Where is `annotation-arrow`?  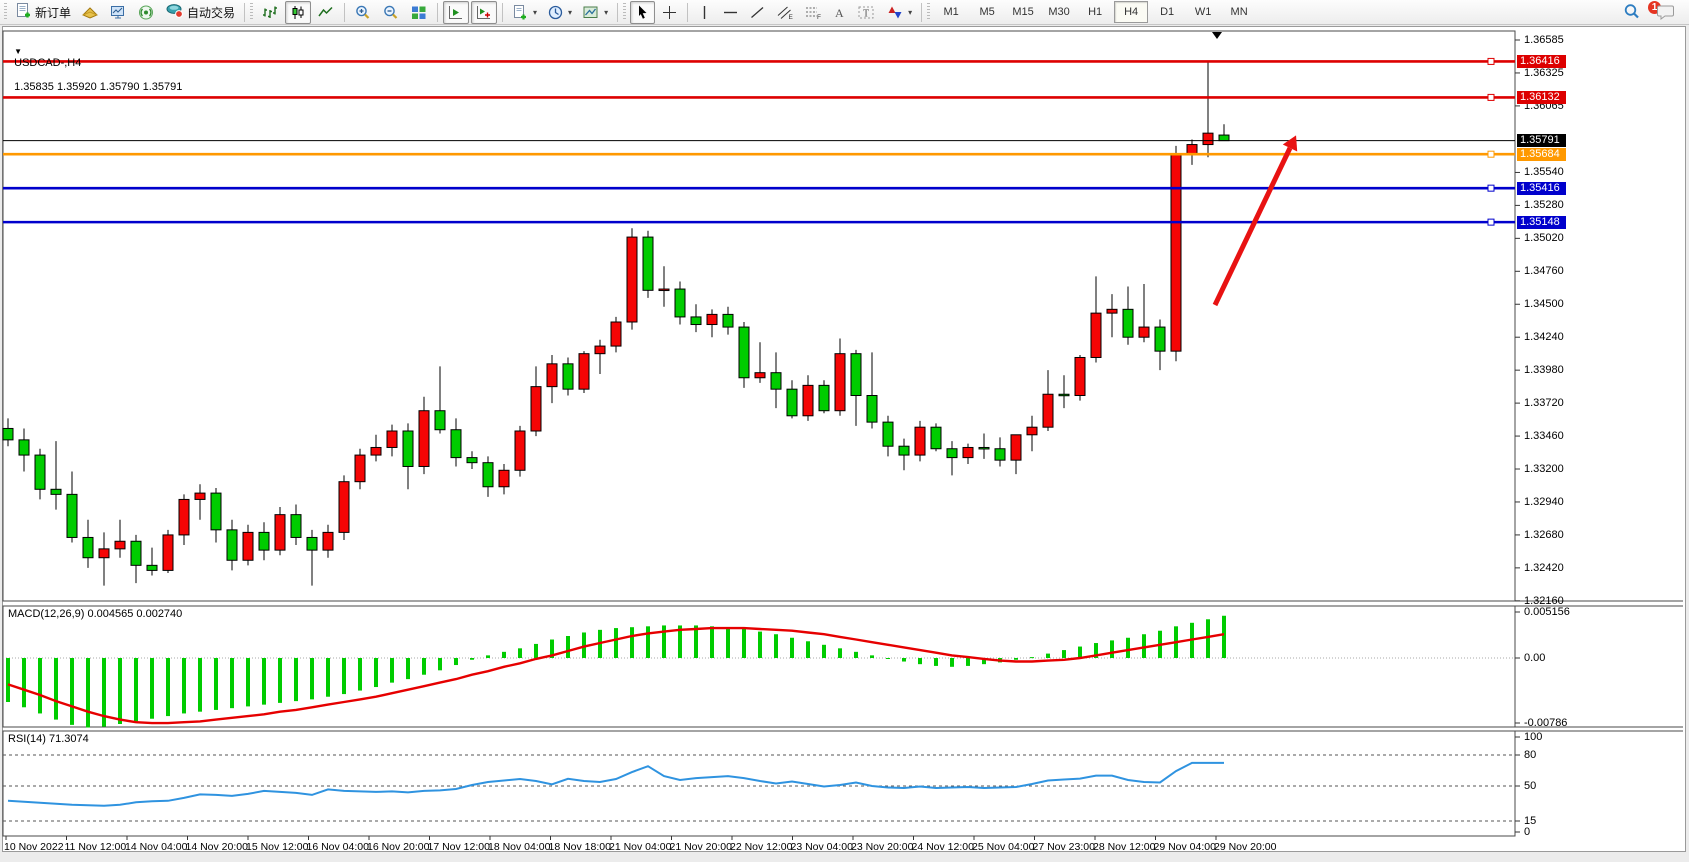 annotation-arrow is located at coordinates (1252, 226).